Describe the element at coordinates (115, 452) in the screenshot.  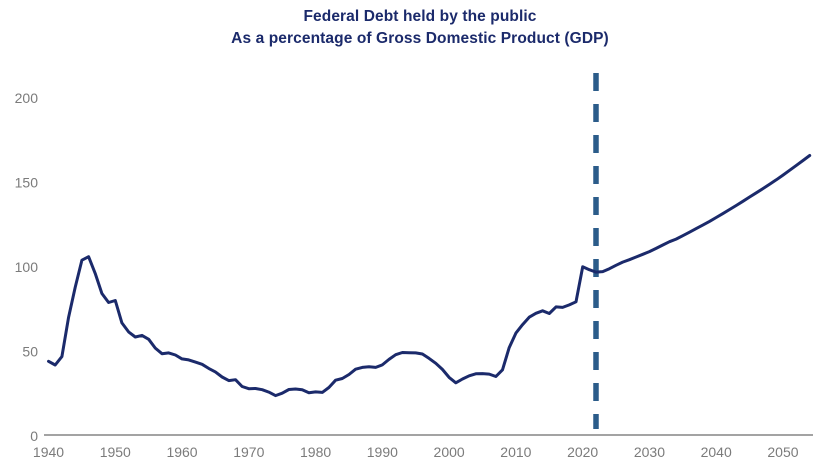
I see `x-tick-label-1950: 1950` at that location.